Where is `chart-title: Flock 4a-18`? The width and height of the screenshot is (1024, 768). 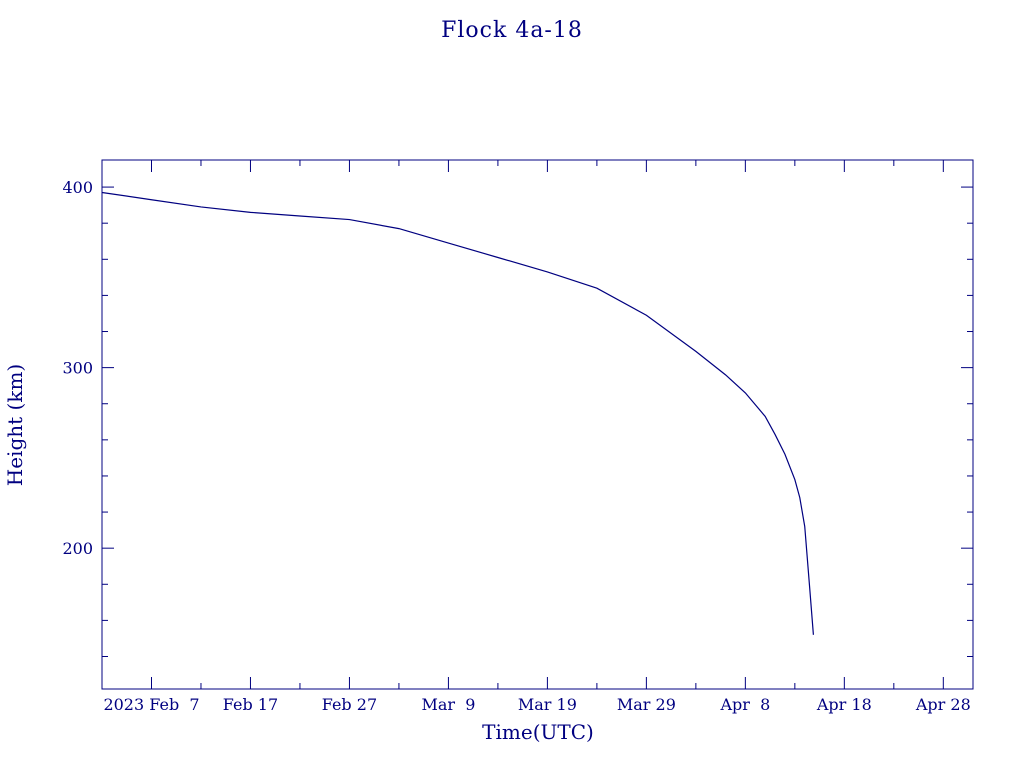 chart-title: Flock 4a-18 is located at coordinates (512, 30).